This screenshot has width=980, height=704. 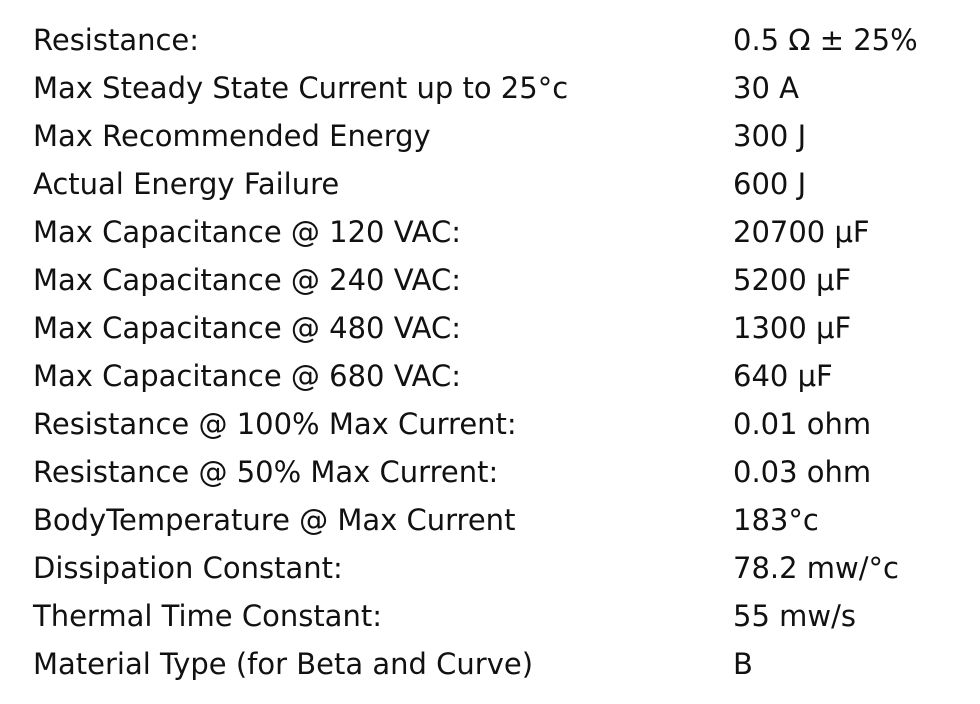 I want to click on spec-value: 0.5 Ω ± 25%, so click(x=825, y=40).